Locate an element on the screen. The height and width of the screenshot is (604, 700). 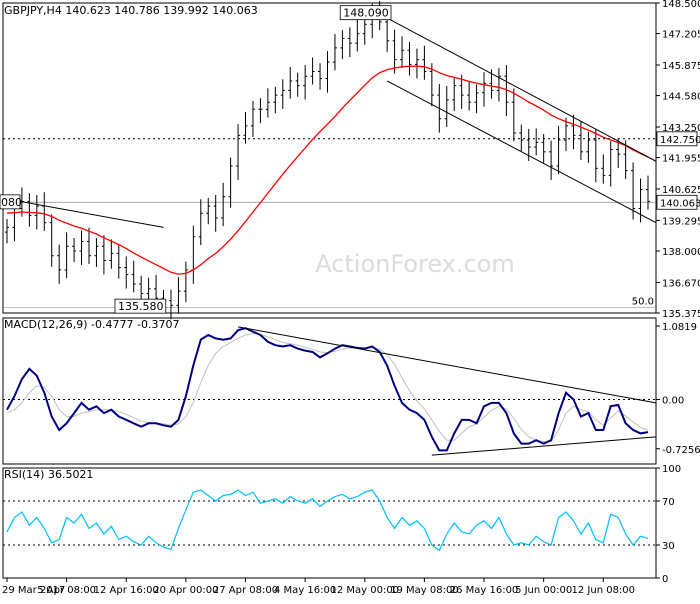
price-ytick-label: 144.580 is located at coordinates (681, 97).